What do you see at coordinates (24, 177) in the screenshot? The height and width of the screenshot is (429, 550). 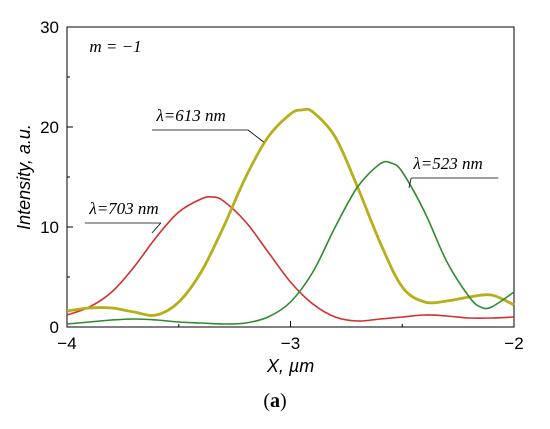 I see `y-axis-title: Intensity, a.u.` at bounding box center [24, 177].